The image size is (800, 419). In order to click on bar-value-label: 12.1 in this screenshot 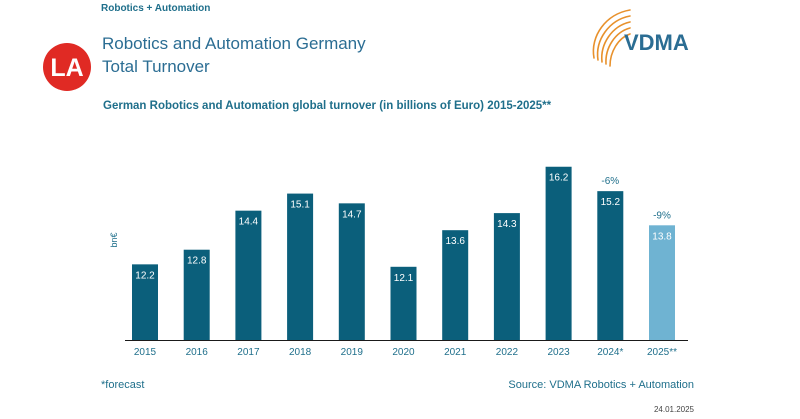, I will do `click(404, 278)`.